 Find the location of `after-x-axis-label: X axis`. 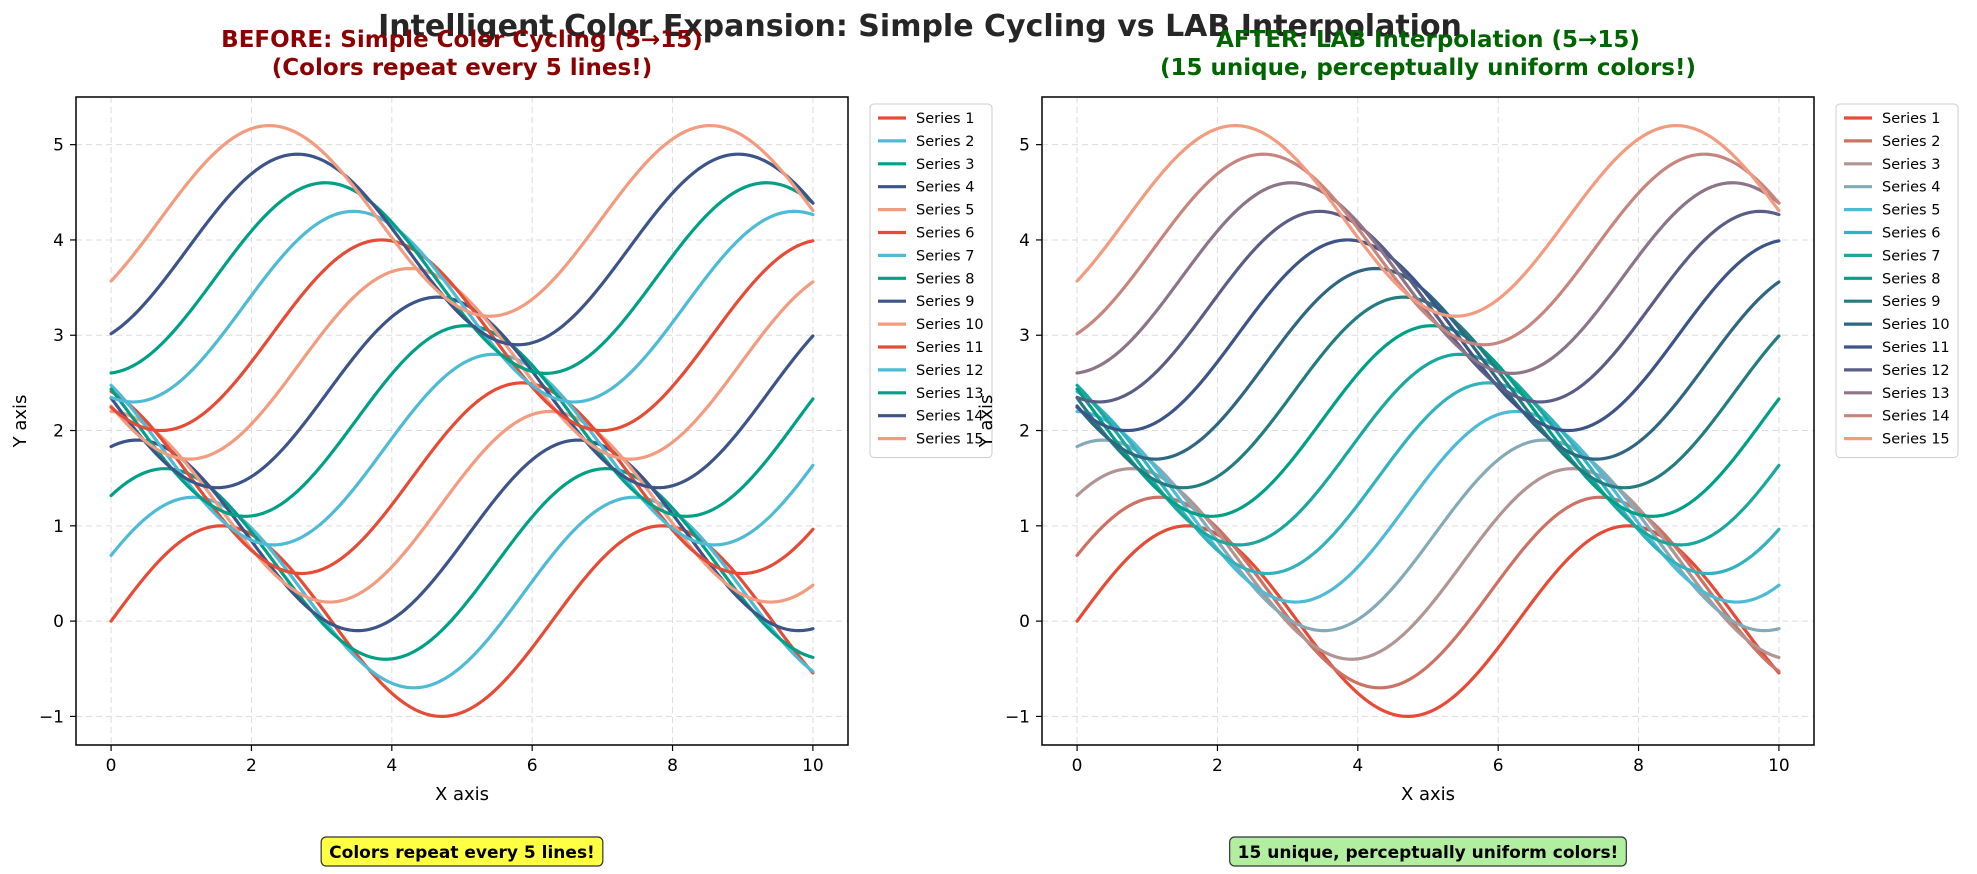

after-x-axis-label: X axis is located at coordinates (1428, 794).